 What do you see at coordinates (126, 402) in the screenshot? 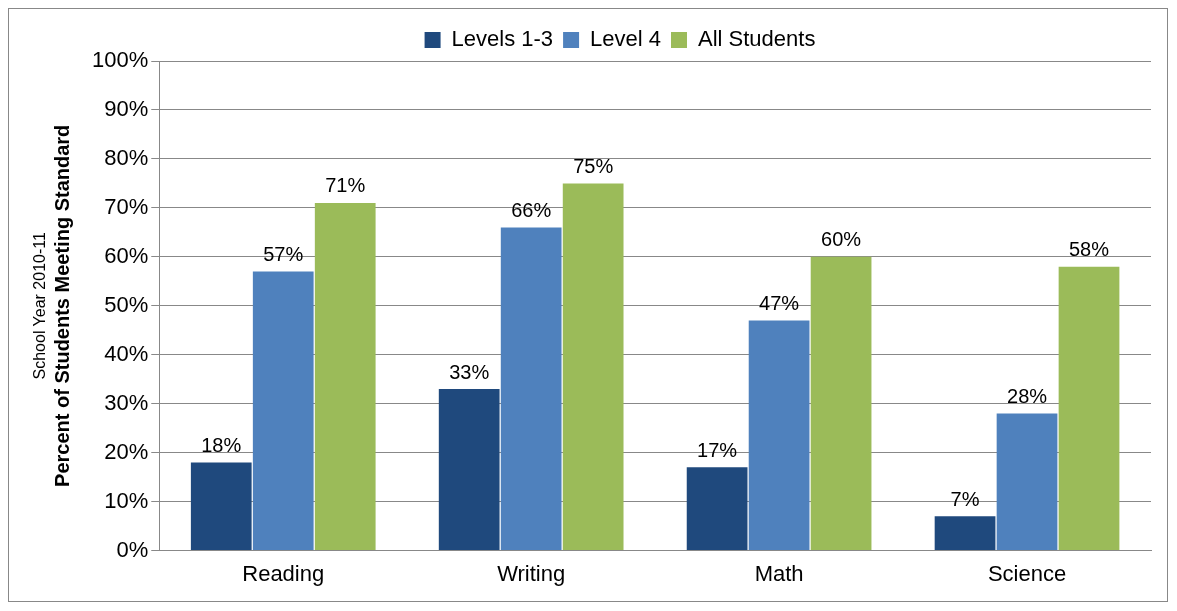
I see `y-tick-label: 30%` at bounding box center [126, 402].